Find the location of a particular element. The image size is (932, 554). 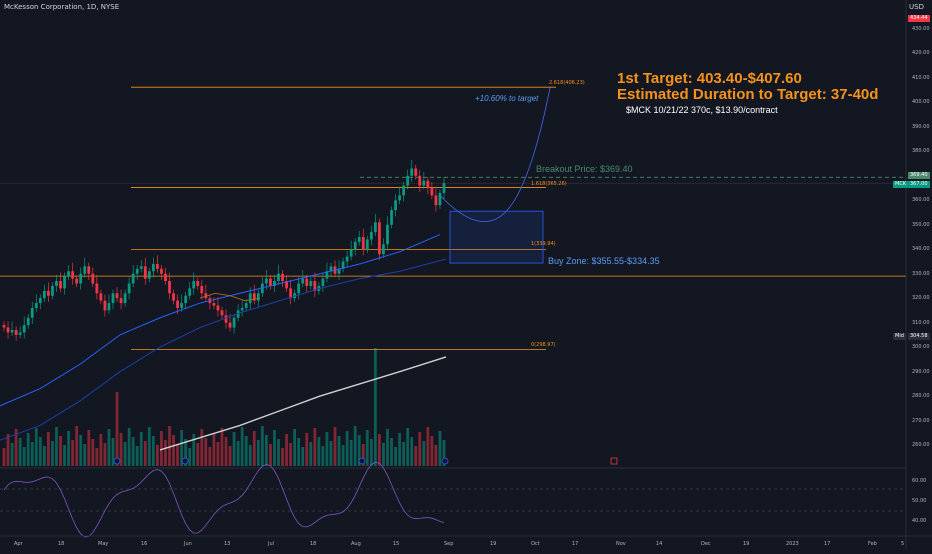

date-tick-label: Jun is located at coordinates (188, 544).